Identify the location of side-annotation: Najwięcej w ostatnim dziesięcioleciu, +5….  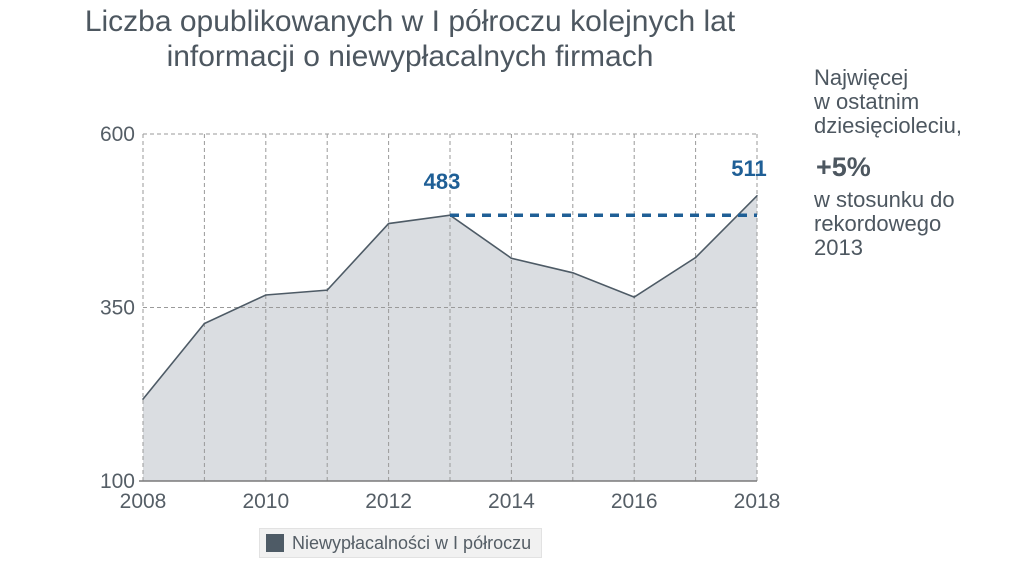
(911, 163).